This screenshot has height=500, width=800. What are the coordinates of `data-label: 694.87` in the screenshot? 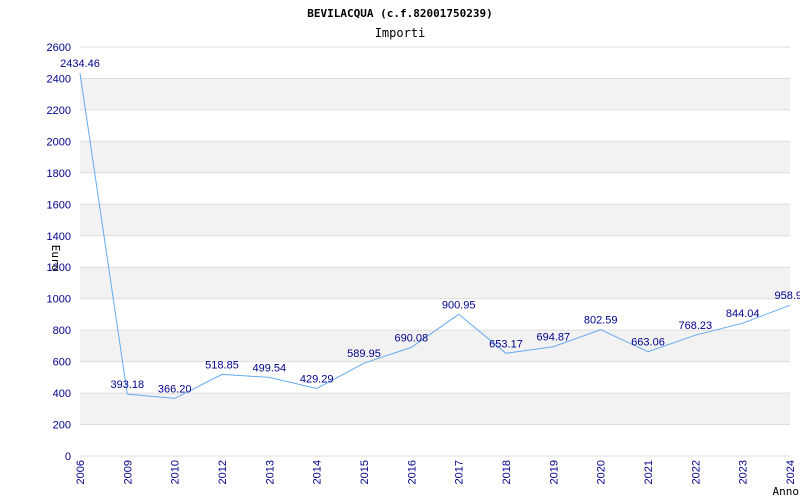 It's located at (554, 338).